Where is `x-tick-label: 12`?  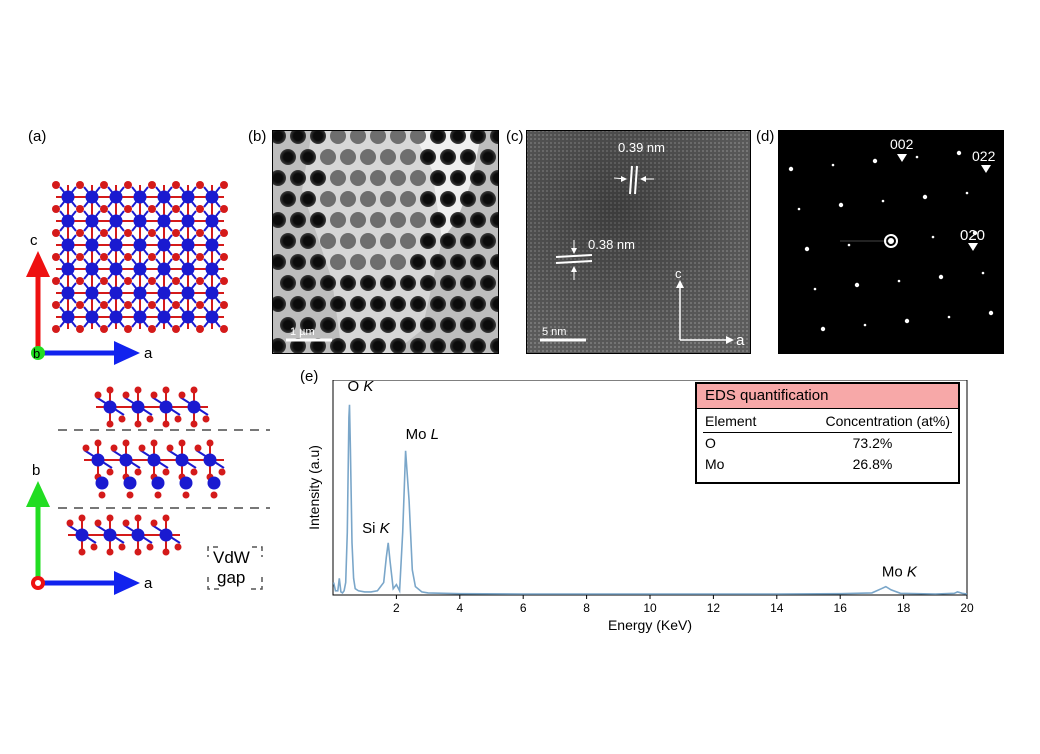
x-tick-label: 12 is located at coordinates (714, 608).